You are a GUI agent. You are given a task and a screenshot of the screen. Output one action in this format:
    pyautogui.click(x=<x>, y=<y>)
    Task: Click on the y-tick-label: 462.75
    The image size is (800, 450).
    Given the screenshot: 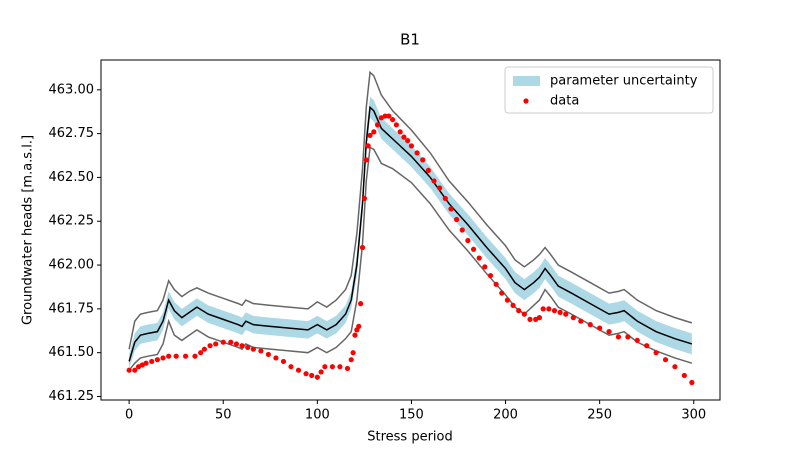 What is the action you would take?
    pyautogui.click(x=72, y=133)
    